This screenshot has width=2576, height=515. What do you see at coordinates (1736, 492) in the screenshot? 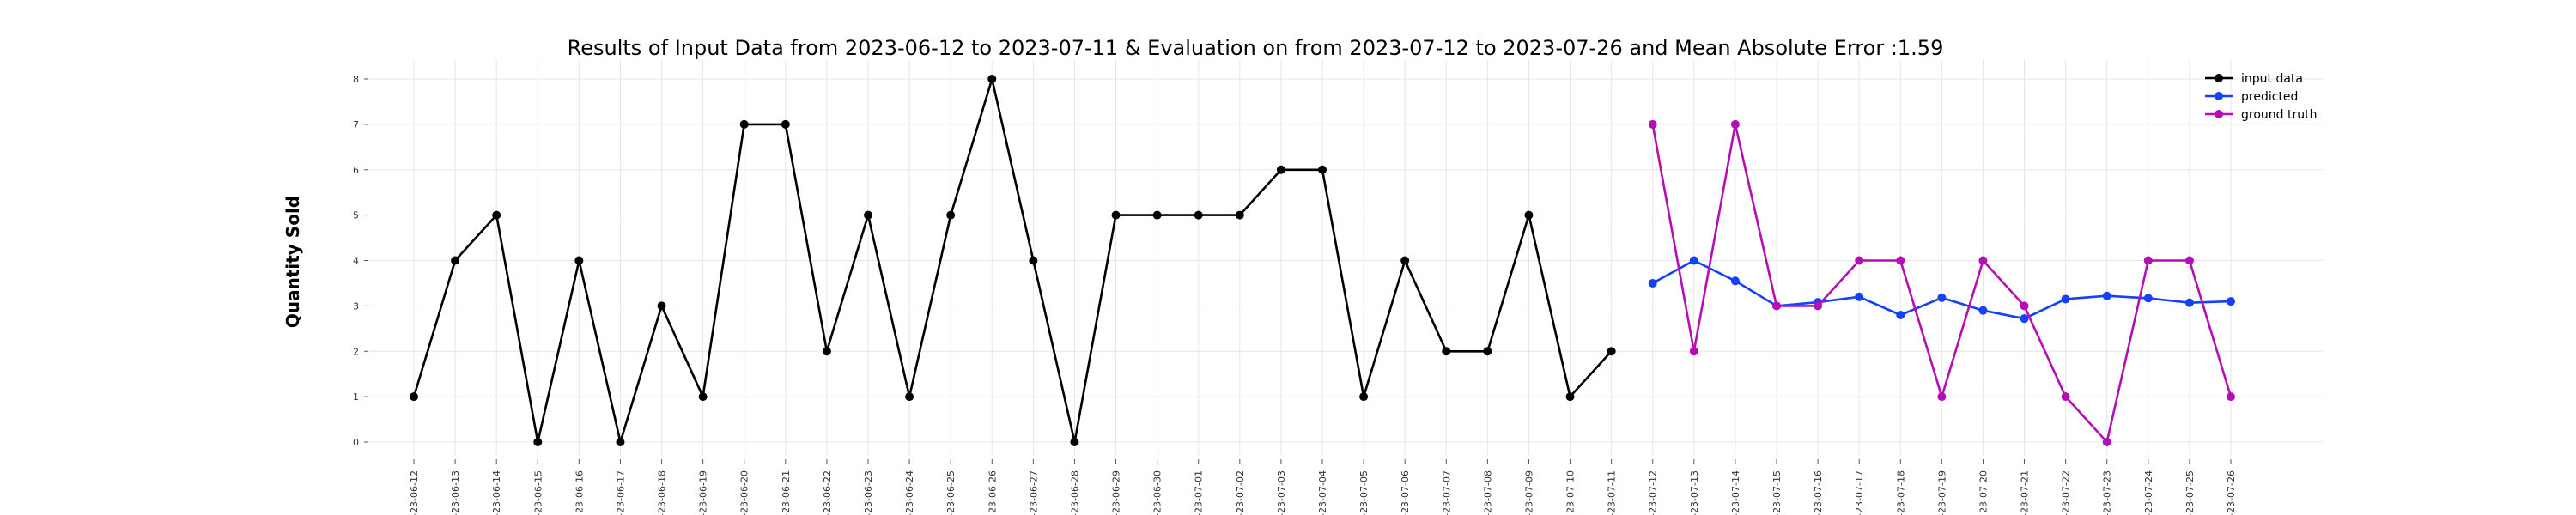
I see `x-tick-label: -23-07-14` at bounding box center [1736, 492].